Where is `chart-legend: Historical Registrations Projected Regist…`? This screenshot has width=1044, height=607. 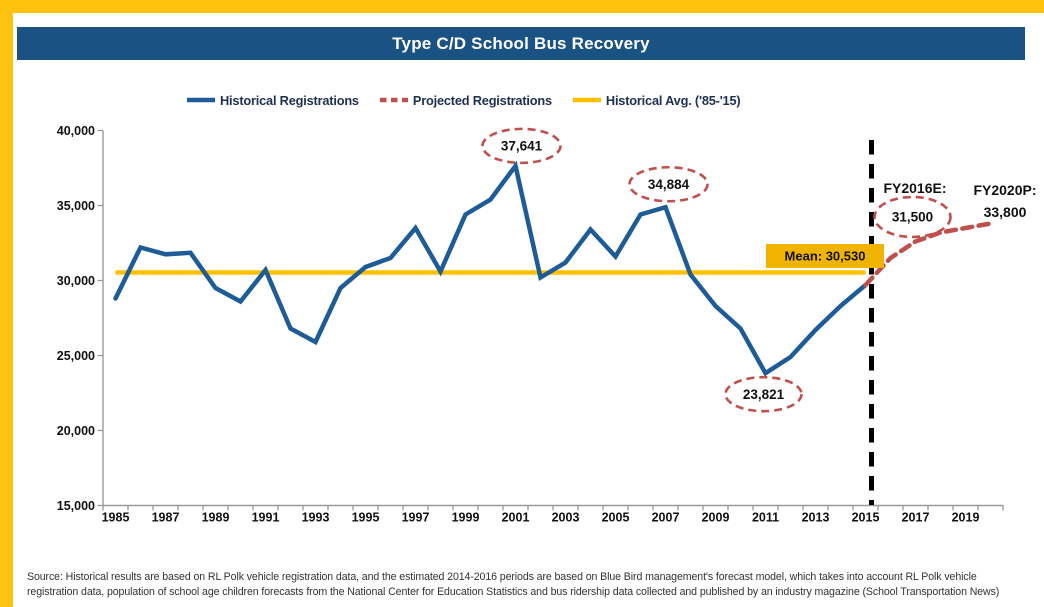
chart-legend: Historical Registrations Projected Regist… is located at coordinates (463, 100).